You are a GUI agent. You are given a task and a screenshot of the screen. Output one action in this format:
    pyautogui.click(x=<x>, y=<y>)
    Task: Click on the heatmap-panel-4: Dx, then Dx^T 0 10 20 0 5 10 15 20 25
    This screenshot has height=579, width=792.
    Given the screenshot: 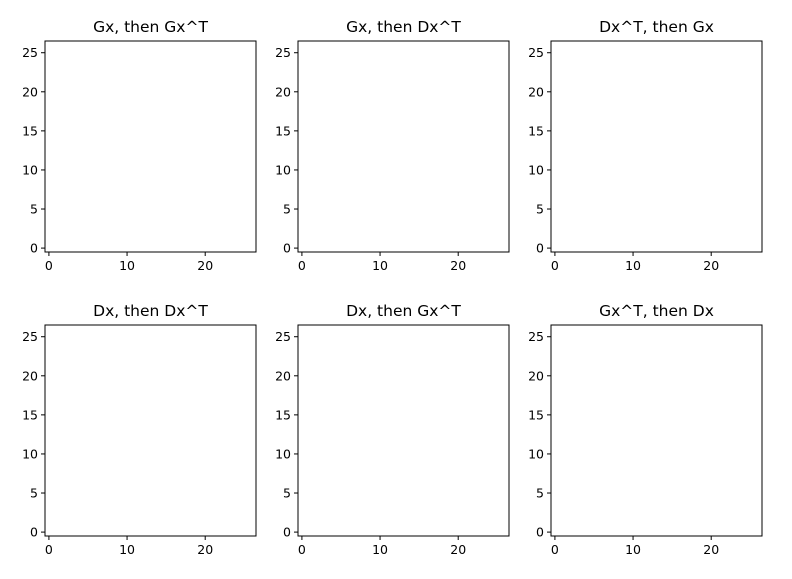 What is the action you would take?
    pyautogui.click(x=139, y=429)
    